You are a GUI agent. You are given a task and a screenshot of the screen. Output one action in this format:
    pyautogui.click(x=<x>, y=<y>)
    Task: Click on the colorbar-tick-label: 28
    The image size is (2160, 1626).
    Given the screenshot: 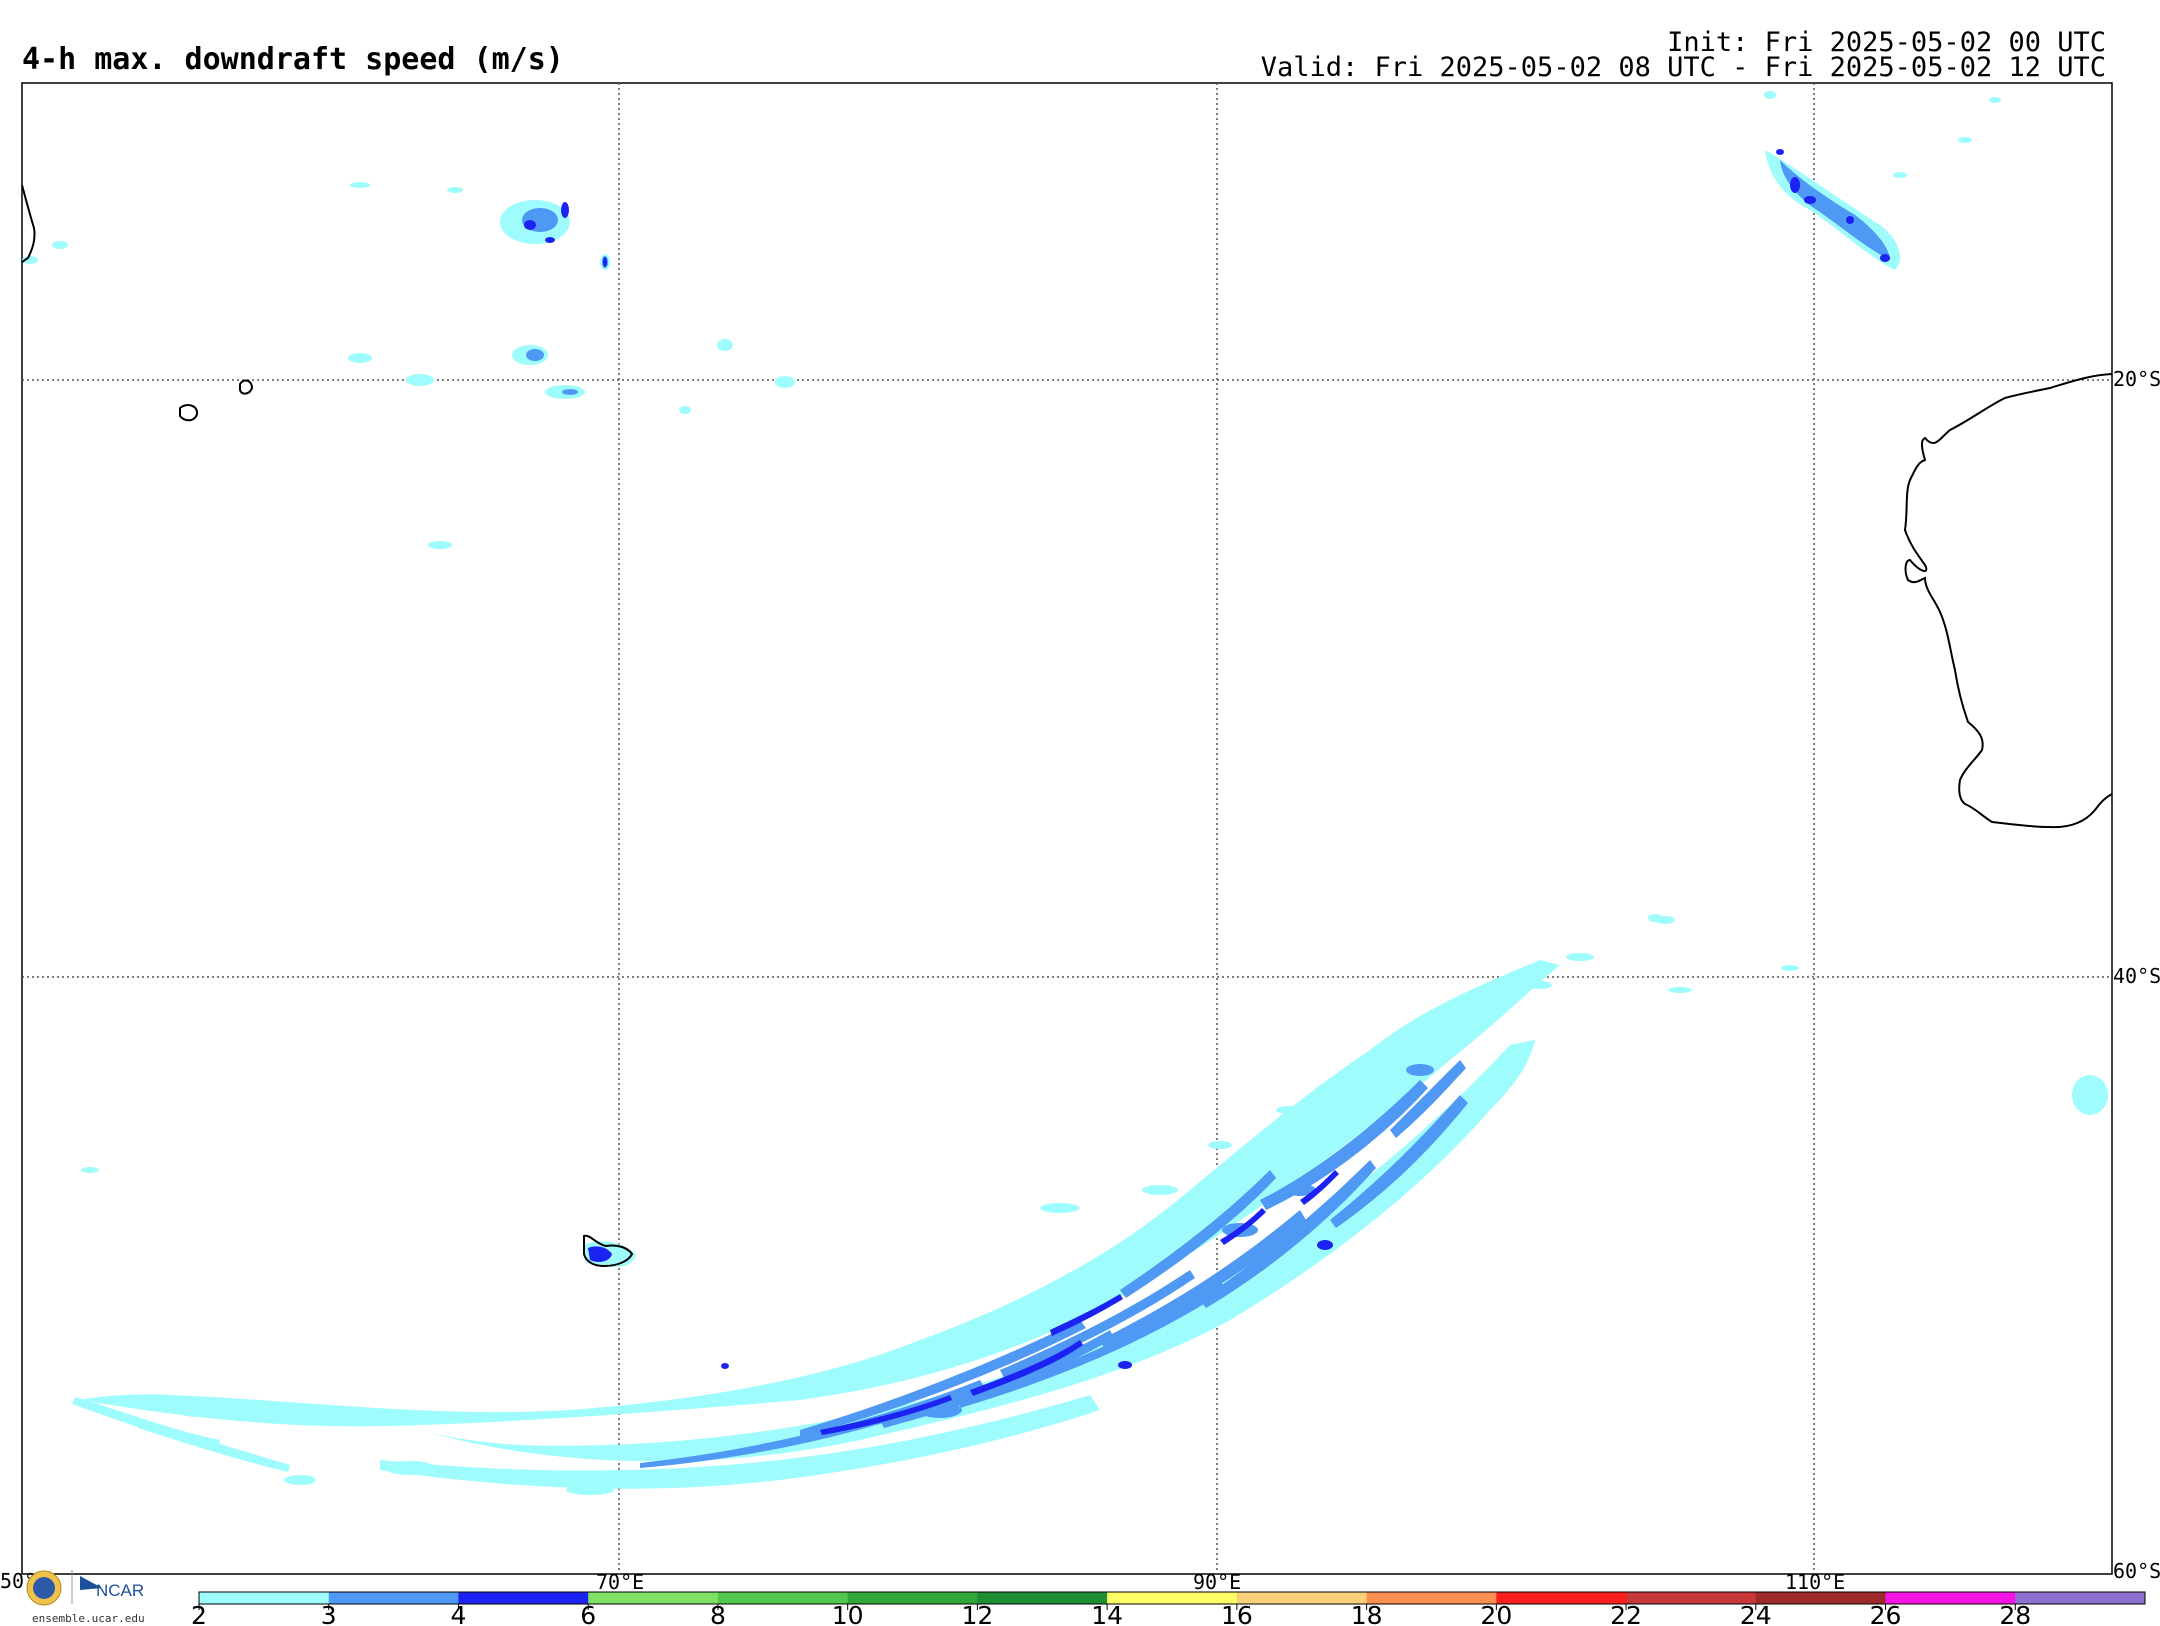 What is the action you would take?
    pyautogui.click(x=2015, y=1613)
    